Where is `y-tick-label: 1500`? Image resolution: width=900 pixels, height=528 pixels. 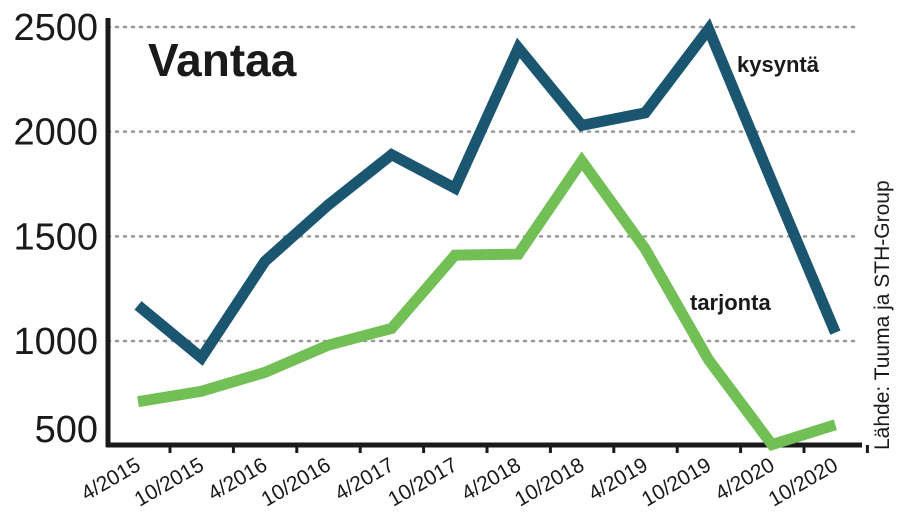 y-tick-label: 1500 is located at coordinates (55, 237).